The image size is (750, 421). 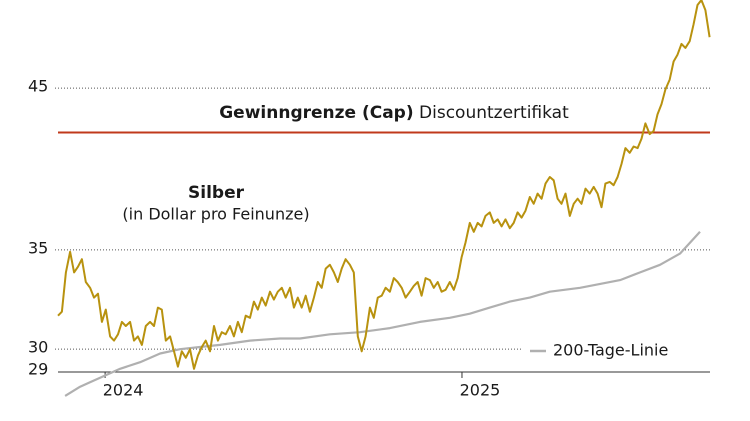 What do you see at coordinates (216, 193) in the screenshot?
I see `series-label: Silber` at bounding box center [216, 193].